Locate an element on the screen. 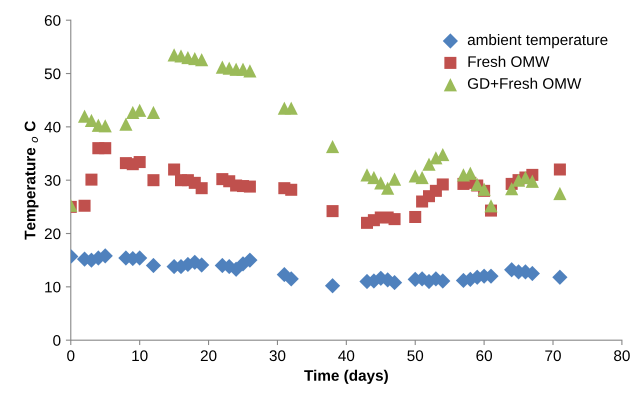 The image size is (632, 404). y-tick-label: 30 is located at coordinates (52, 180).